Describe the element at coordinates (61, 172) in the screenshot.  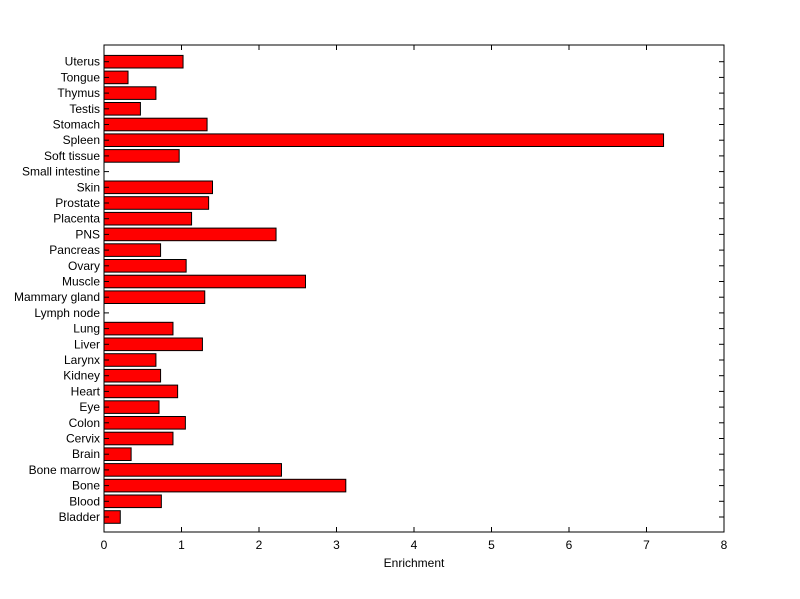
I see `y-tick-label: Small intestine` at that location.